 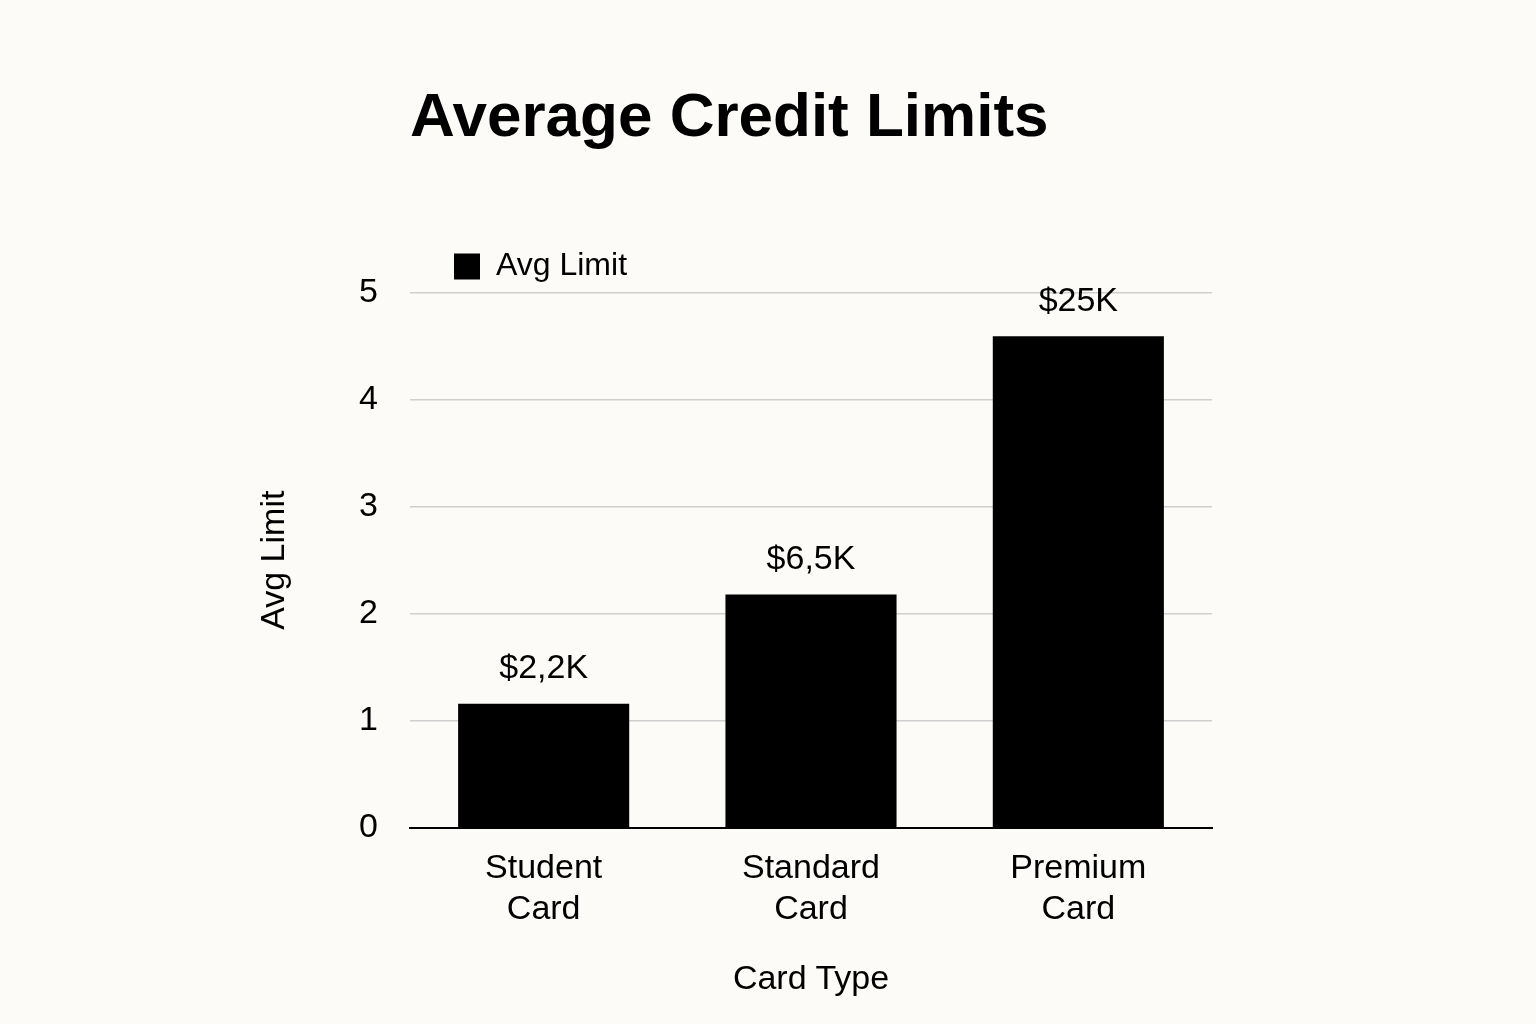 What do you see at coordinates (1078, 298) in the screenshot?
I see `annotation: $25K` at bounding box center [1078, 298].